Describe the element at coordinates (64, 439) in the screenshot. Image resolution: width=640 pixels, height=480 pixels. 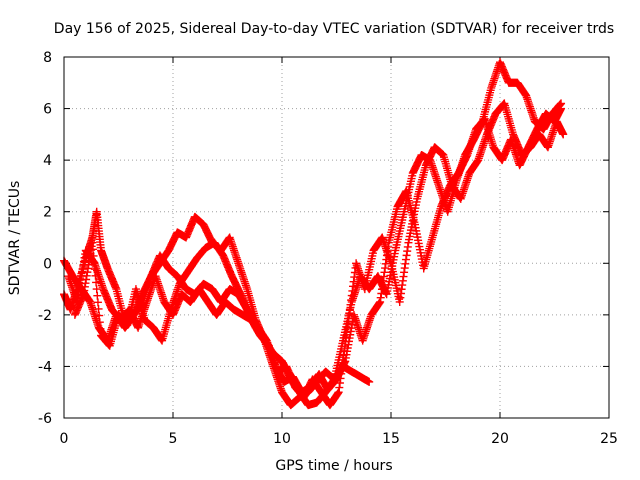
I see `x-tick-label: 0` at that location.